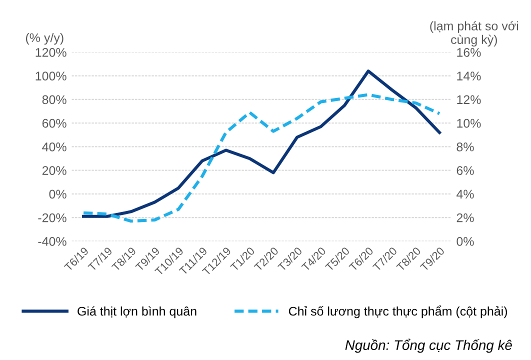 The height and width of the screenshot is (360, 531). What do you see at coordinates (54, 170) in the screenshot?
I see `y-tick-label: 20%` at bounding box center [54, 170].